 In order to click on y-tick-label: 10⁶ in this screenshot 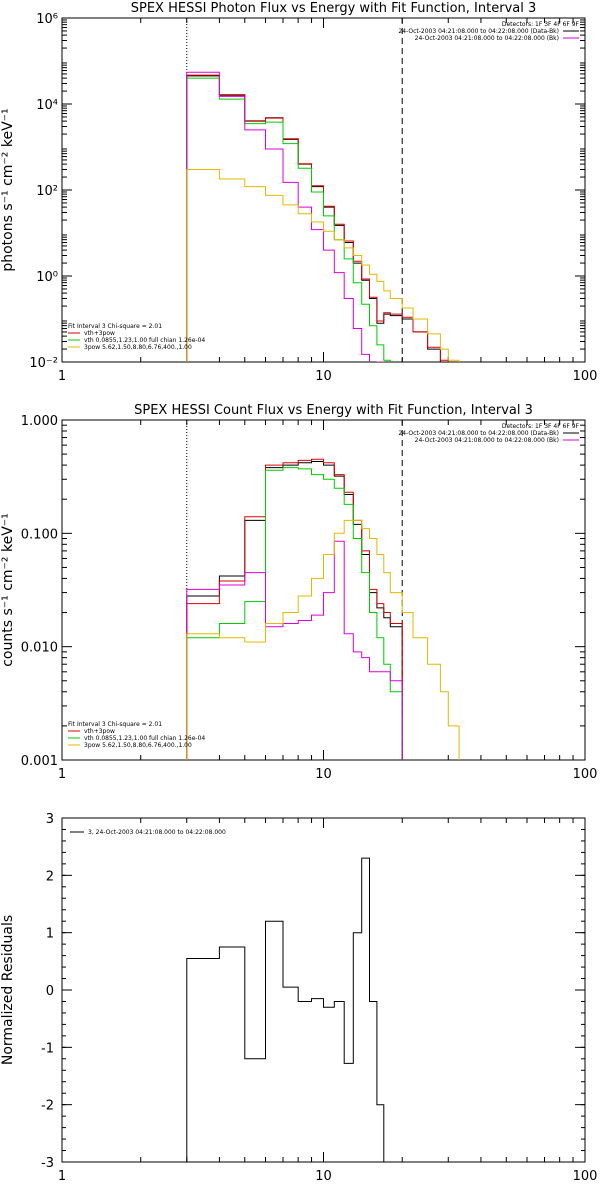, I will do `click(47, 19)`.